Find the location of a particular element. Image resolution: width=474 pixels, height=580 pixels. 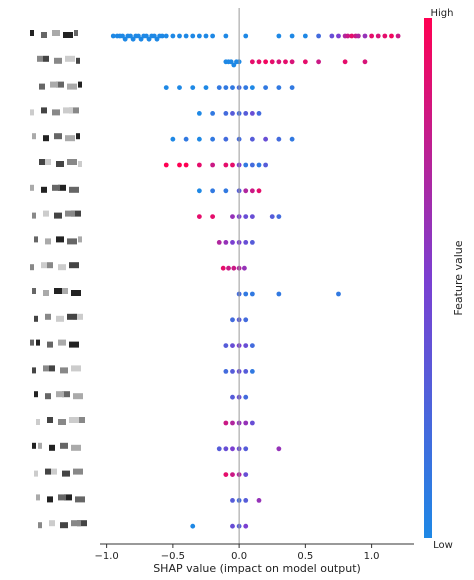

x-tick-label: 1.0 is located at coordinates (372, 556).